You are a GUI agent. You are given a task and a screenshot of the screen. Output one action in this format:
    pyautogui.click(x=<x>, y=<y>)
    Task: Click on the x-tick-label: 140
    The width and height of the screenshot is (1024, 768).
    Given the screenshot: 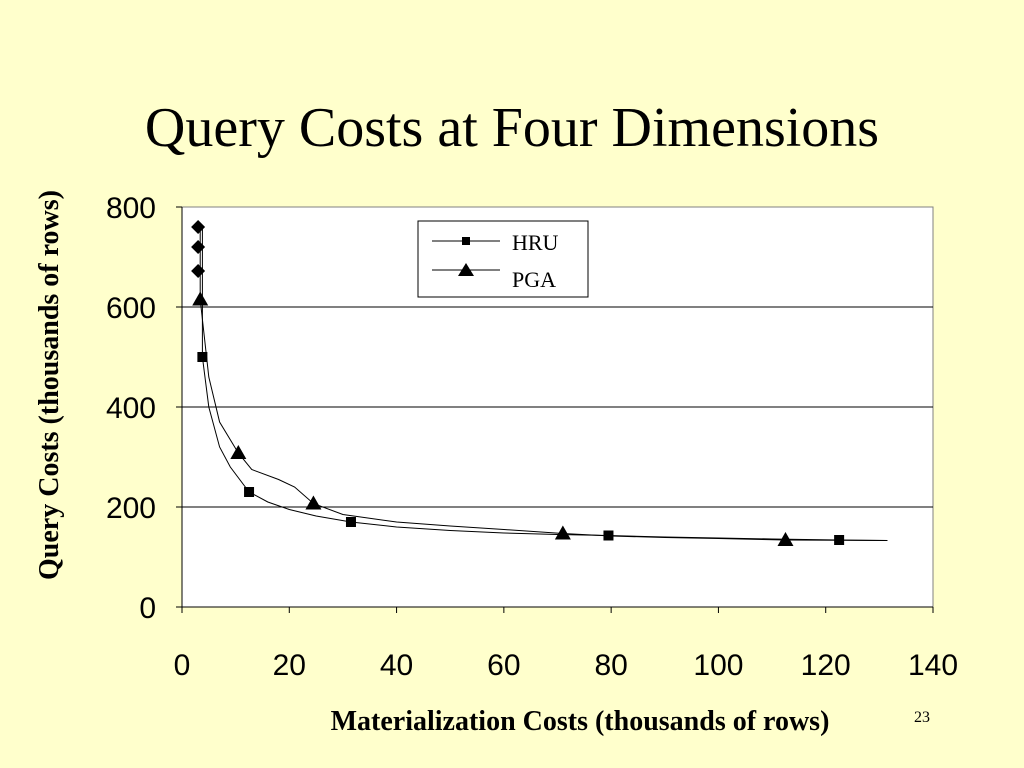 What is the action you would take?
    pyautogui.click(x=933, y=665)
    